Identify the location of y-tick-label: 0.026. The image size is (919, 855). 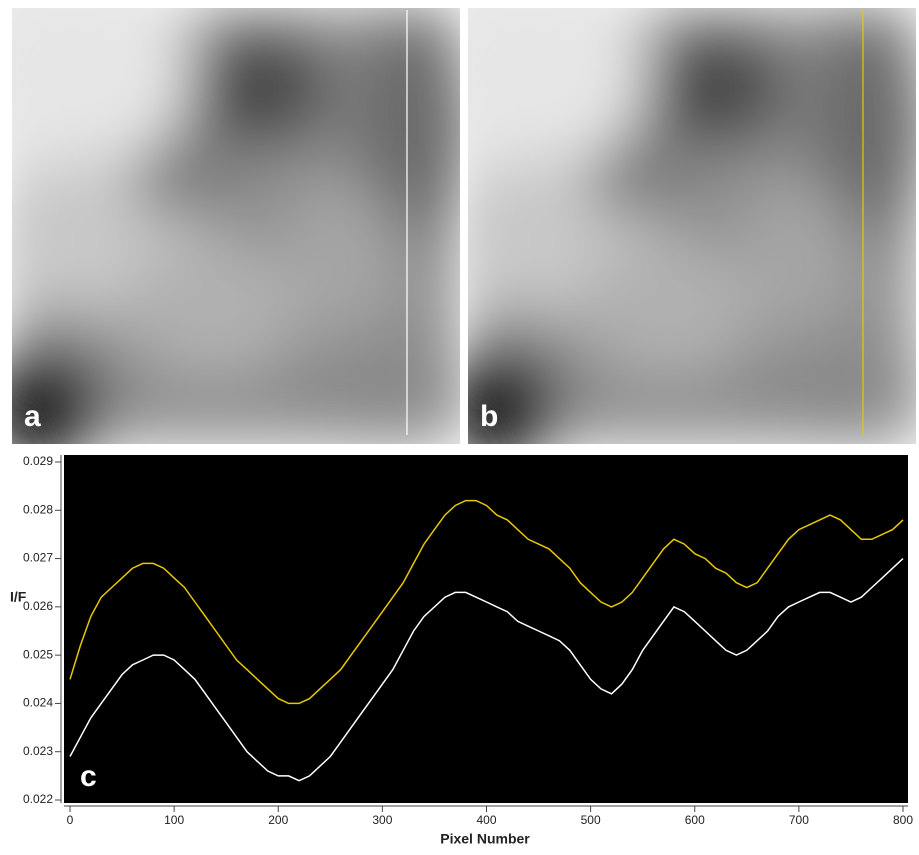
(38, 606).